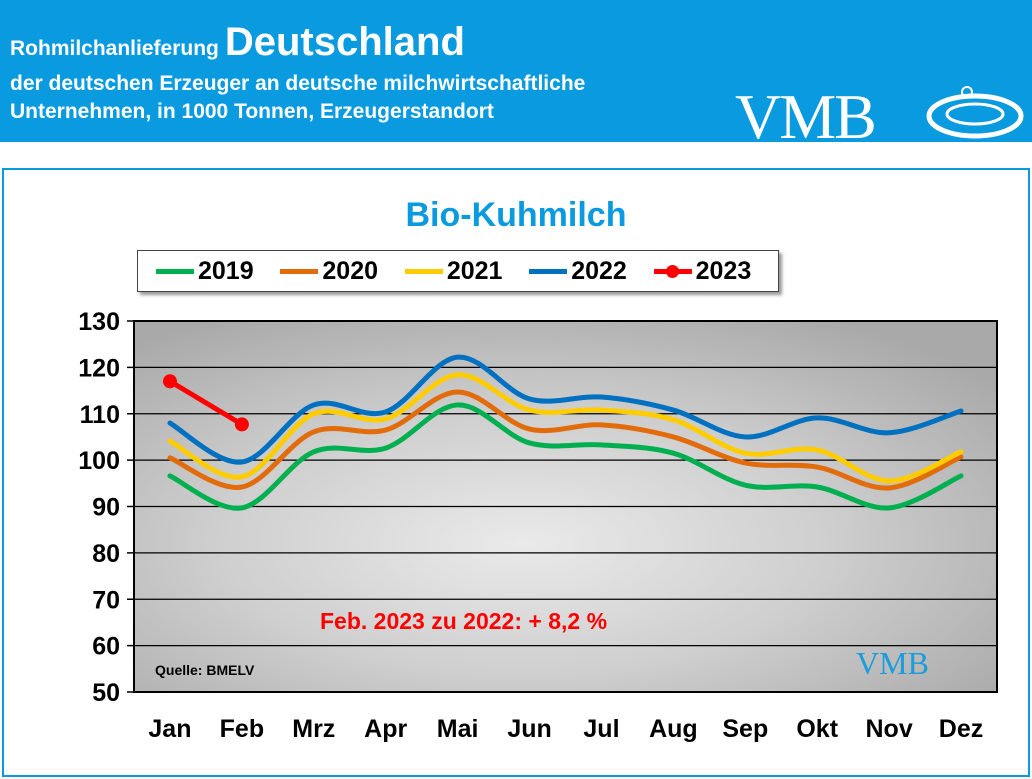 This screenshot has width=1032, height=779. I want to click on series-line-2019, so click(565, 456).